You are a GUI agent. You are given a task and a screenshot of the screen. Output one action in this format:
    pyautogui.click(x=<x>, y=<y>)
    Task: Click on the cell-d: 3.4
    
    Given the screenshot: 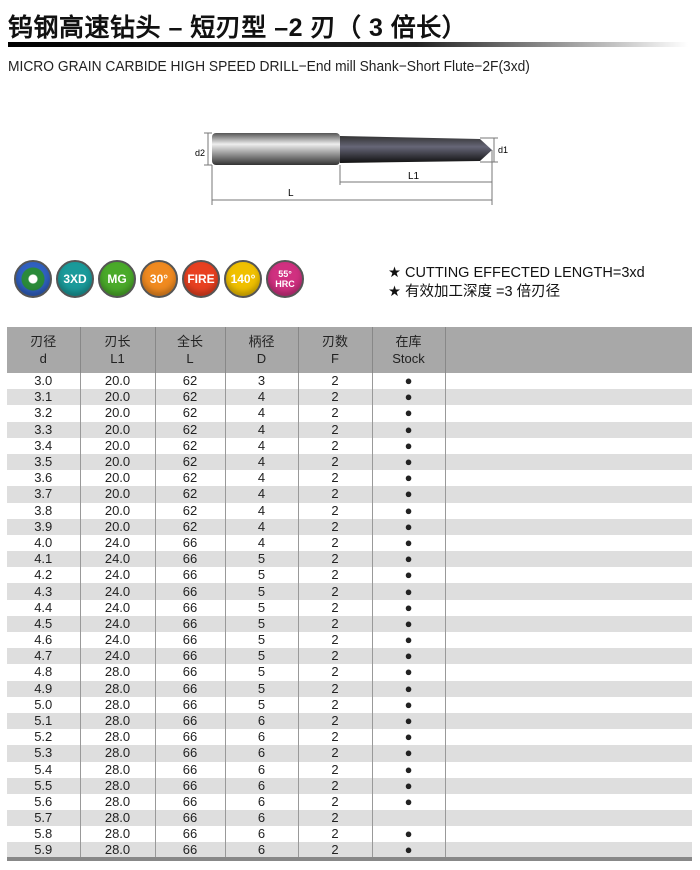 What is the action you would take?
    pyautogui.click(x=44, y=445)
    